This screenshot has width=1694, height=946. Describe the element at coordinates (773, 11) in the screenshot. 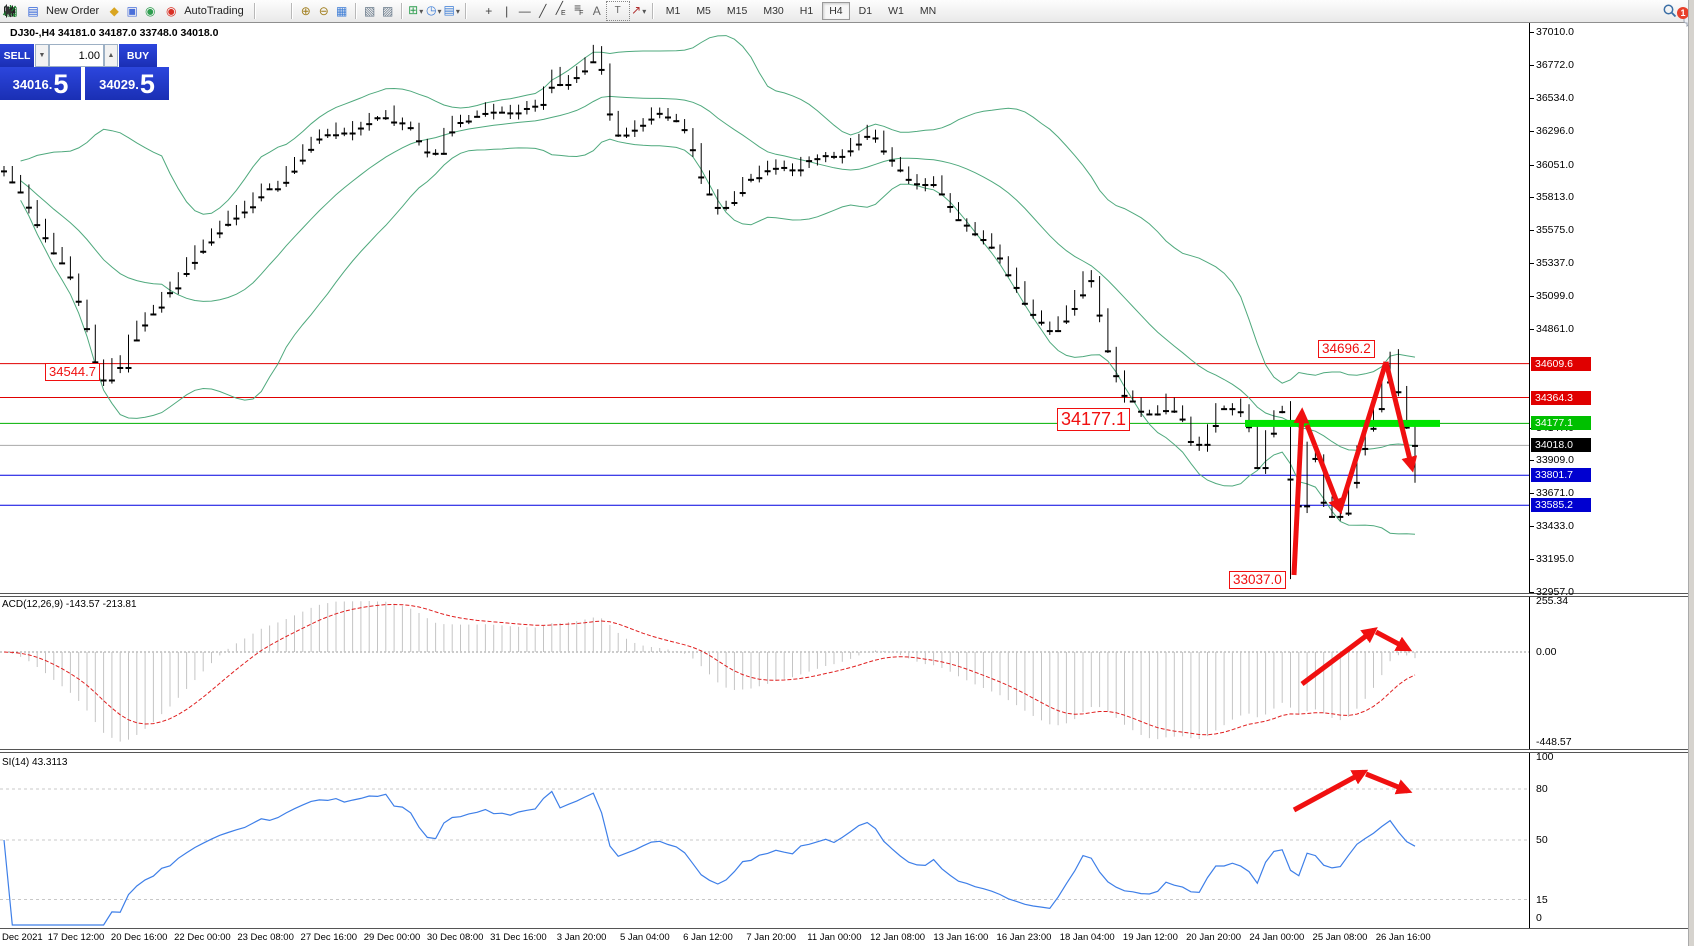

I see `timeframe-M30: M30` at that location.